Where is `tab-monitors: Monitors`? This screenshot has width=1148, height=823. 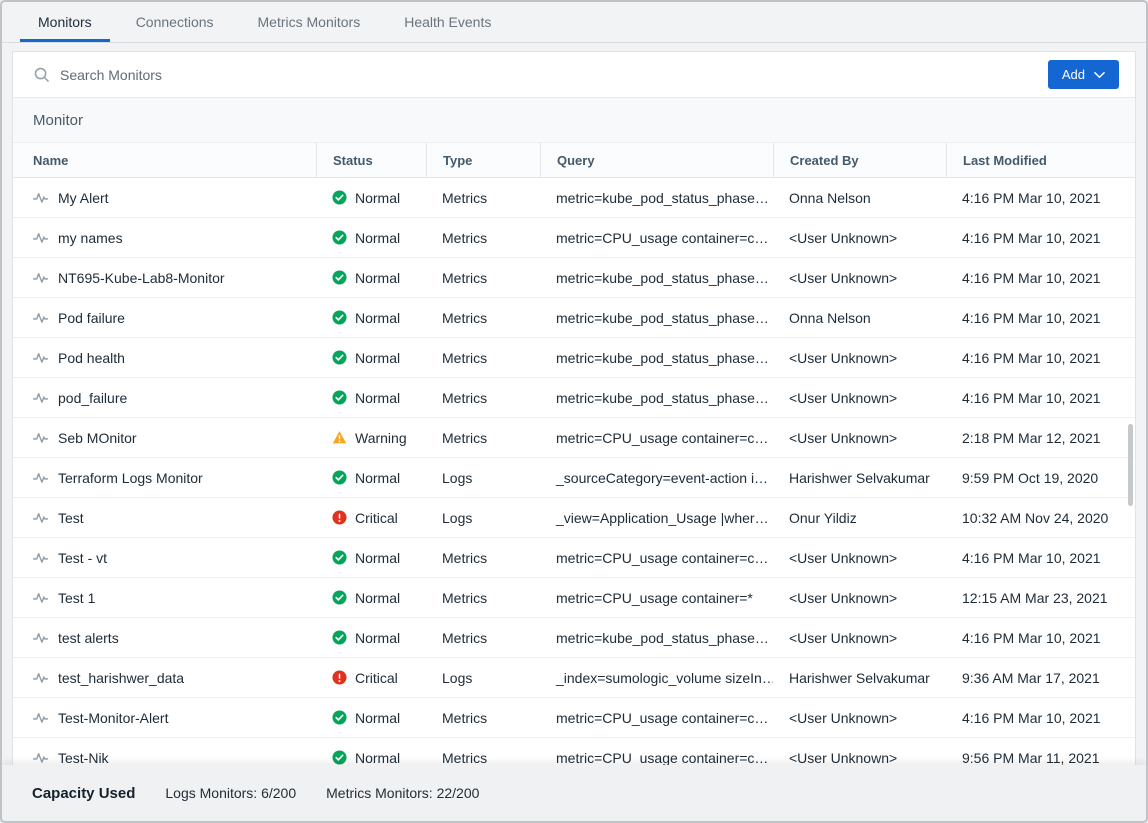
tab-monitors: Monitors is located at coordinates (65, 22).